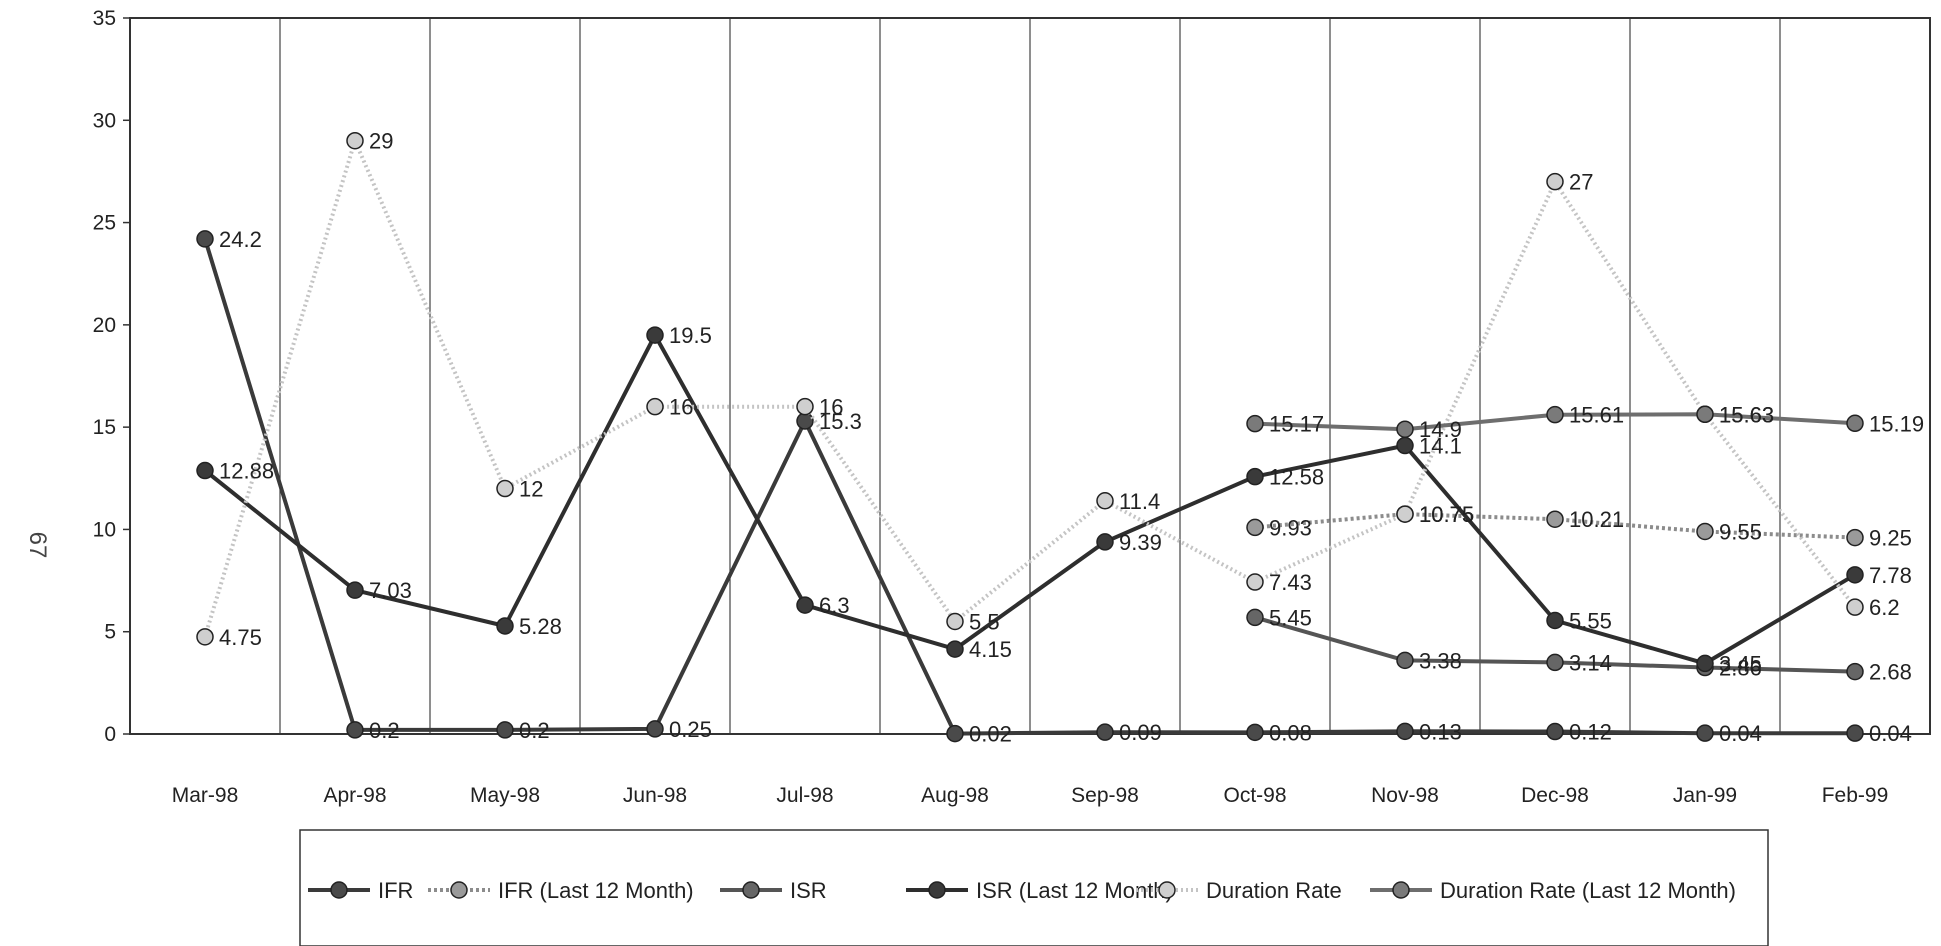 The width and height of the screenshot is (1941, 946). What do you see at coordinates (990, 734) in the screenshot?
I see `data-label: 0.02` at bounding box center [990, 734].